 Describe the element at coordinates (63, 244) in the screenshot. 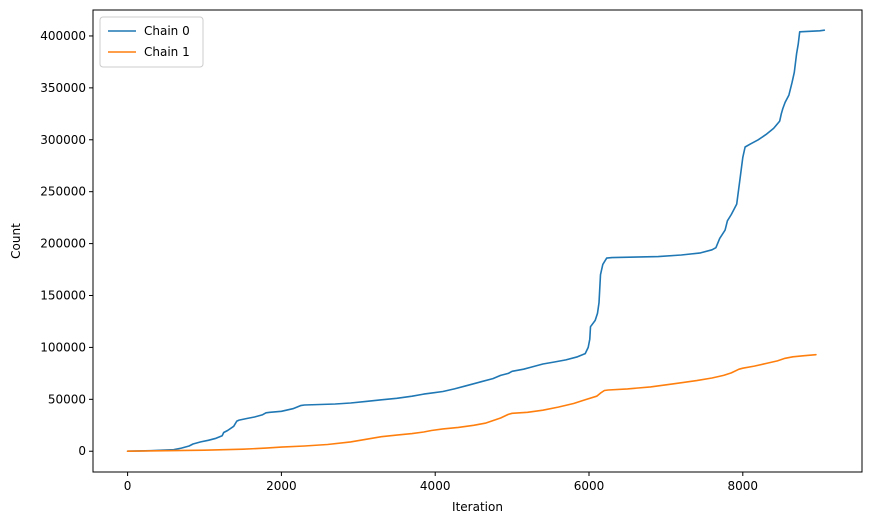

I see `y-tick-label: 200000` at that location.